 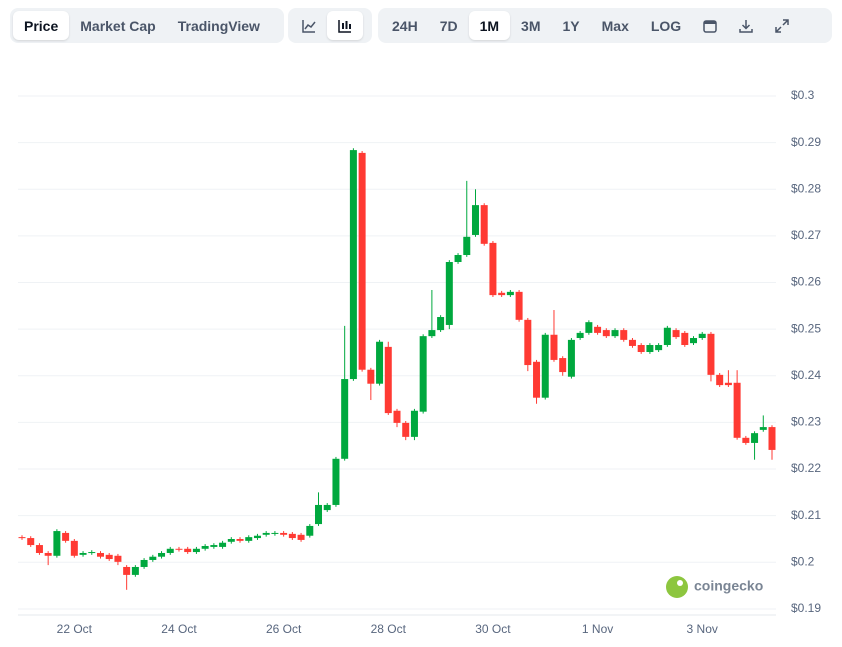 What do you see at coordinates (531, 25) in the screenshot?
I see `tab-button: 3M` at bounding box center [531, 25].